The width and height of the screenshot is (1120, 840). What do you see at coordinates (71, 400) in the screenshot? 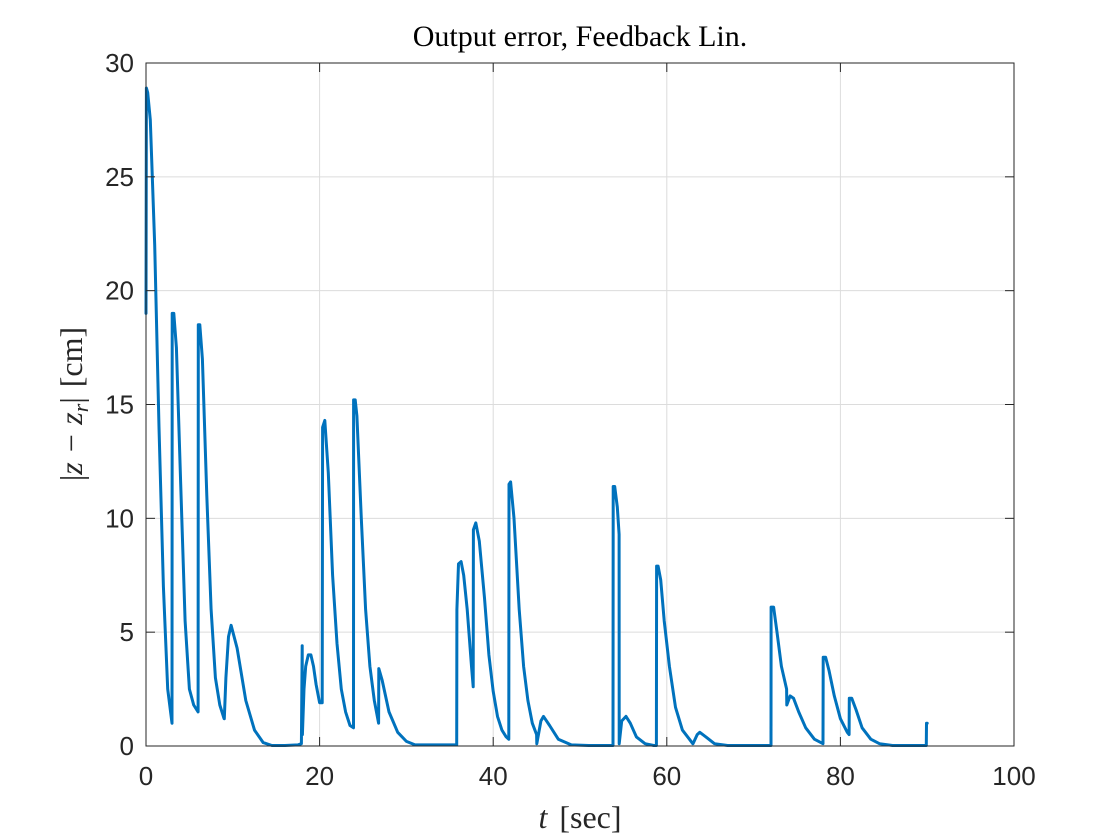
I see `y-axis-label-close: |` at bounding box center [71, 400].